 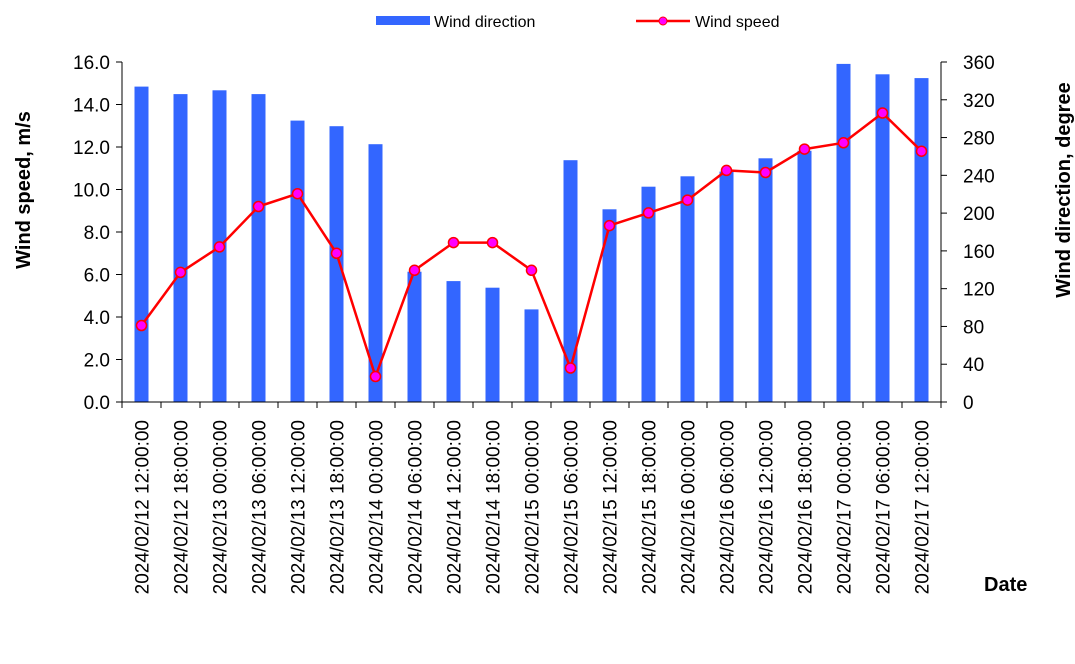 What do you see at coordinates (221, 507) in the screenshot?
I see `x-axis-tick-label: 2024/02/13 00:00:00` at bounding box center [221, 507].